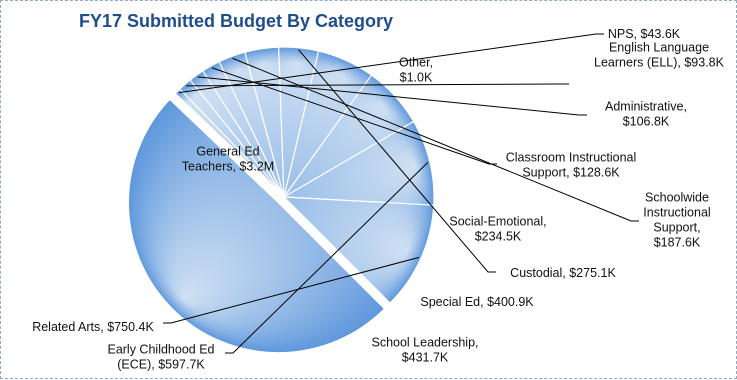 The width and height of the screenshot is (737, 380). Describe the element at coordinates (497, 229) in the screenshot. I see `slice-label: Social-Emotional, $234.5K` at that location.